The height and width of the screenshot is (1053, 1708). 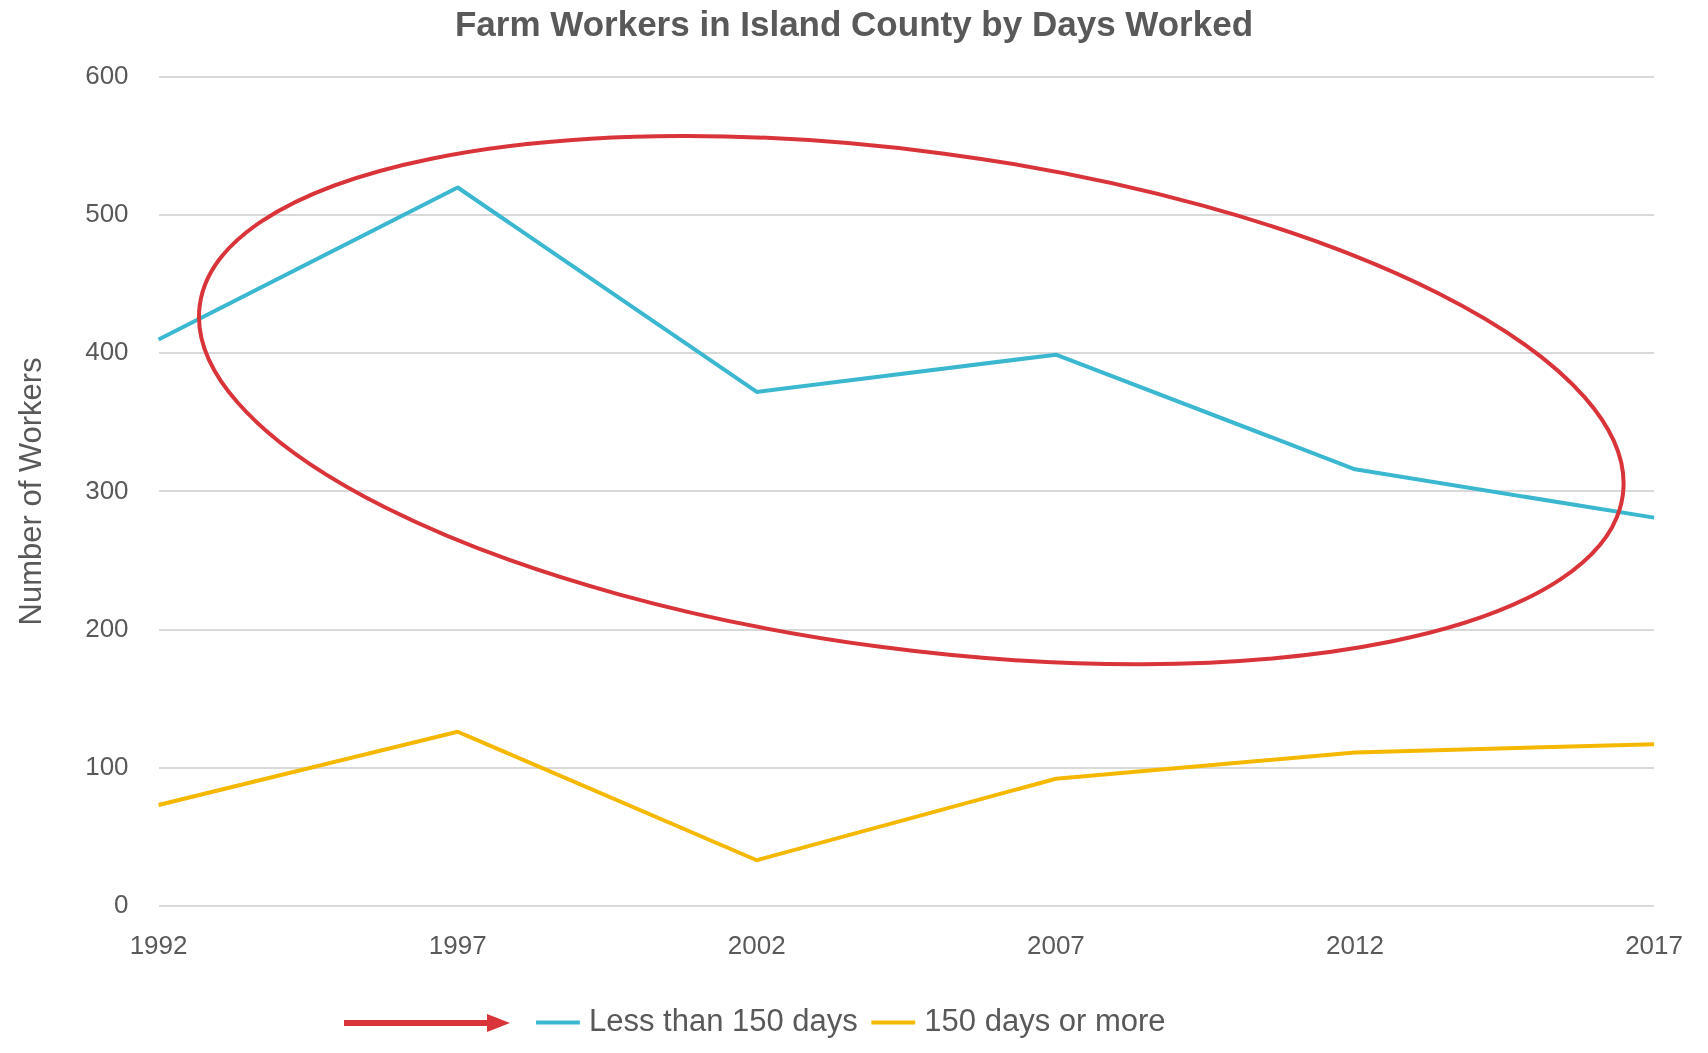 What do you see at coordinates (107, 213) in the screenshot?
I see `y-tick-label: 500` at bounding box center [107, 213].